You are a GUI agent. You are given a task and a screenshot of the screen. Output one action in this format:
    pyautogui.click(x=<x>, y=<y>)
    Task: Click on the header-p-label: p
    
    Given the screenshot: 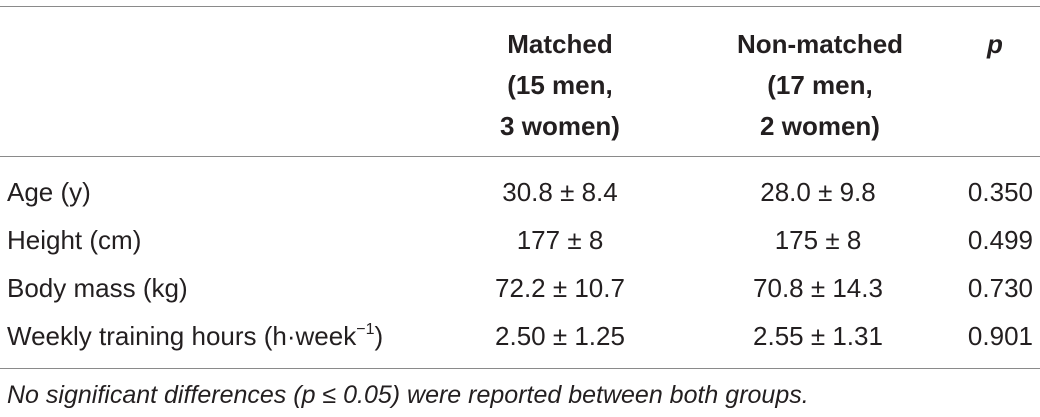 What is the action you would take?
    pyautogui.click(x=995, y=44)
    